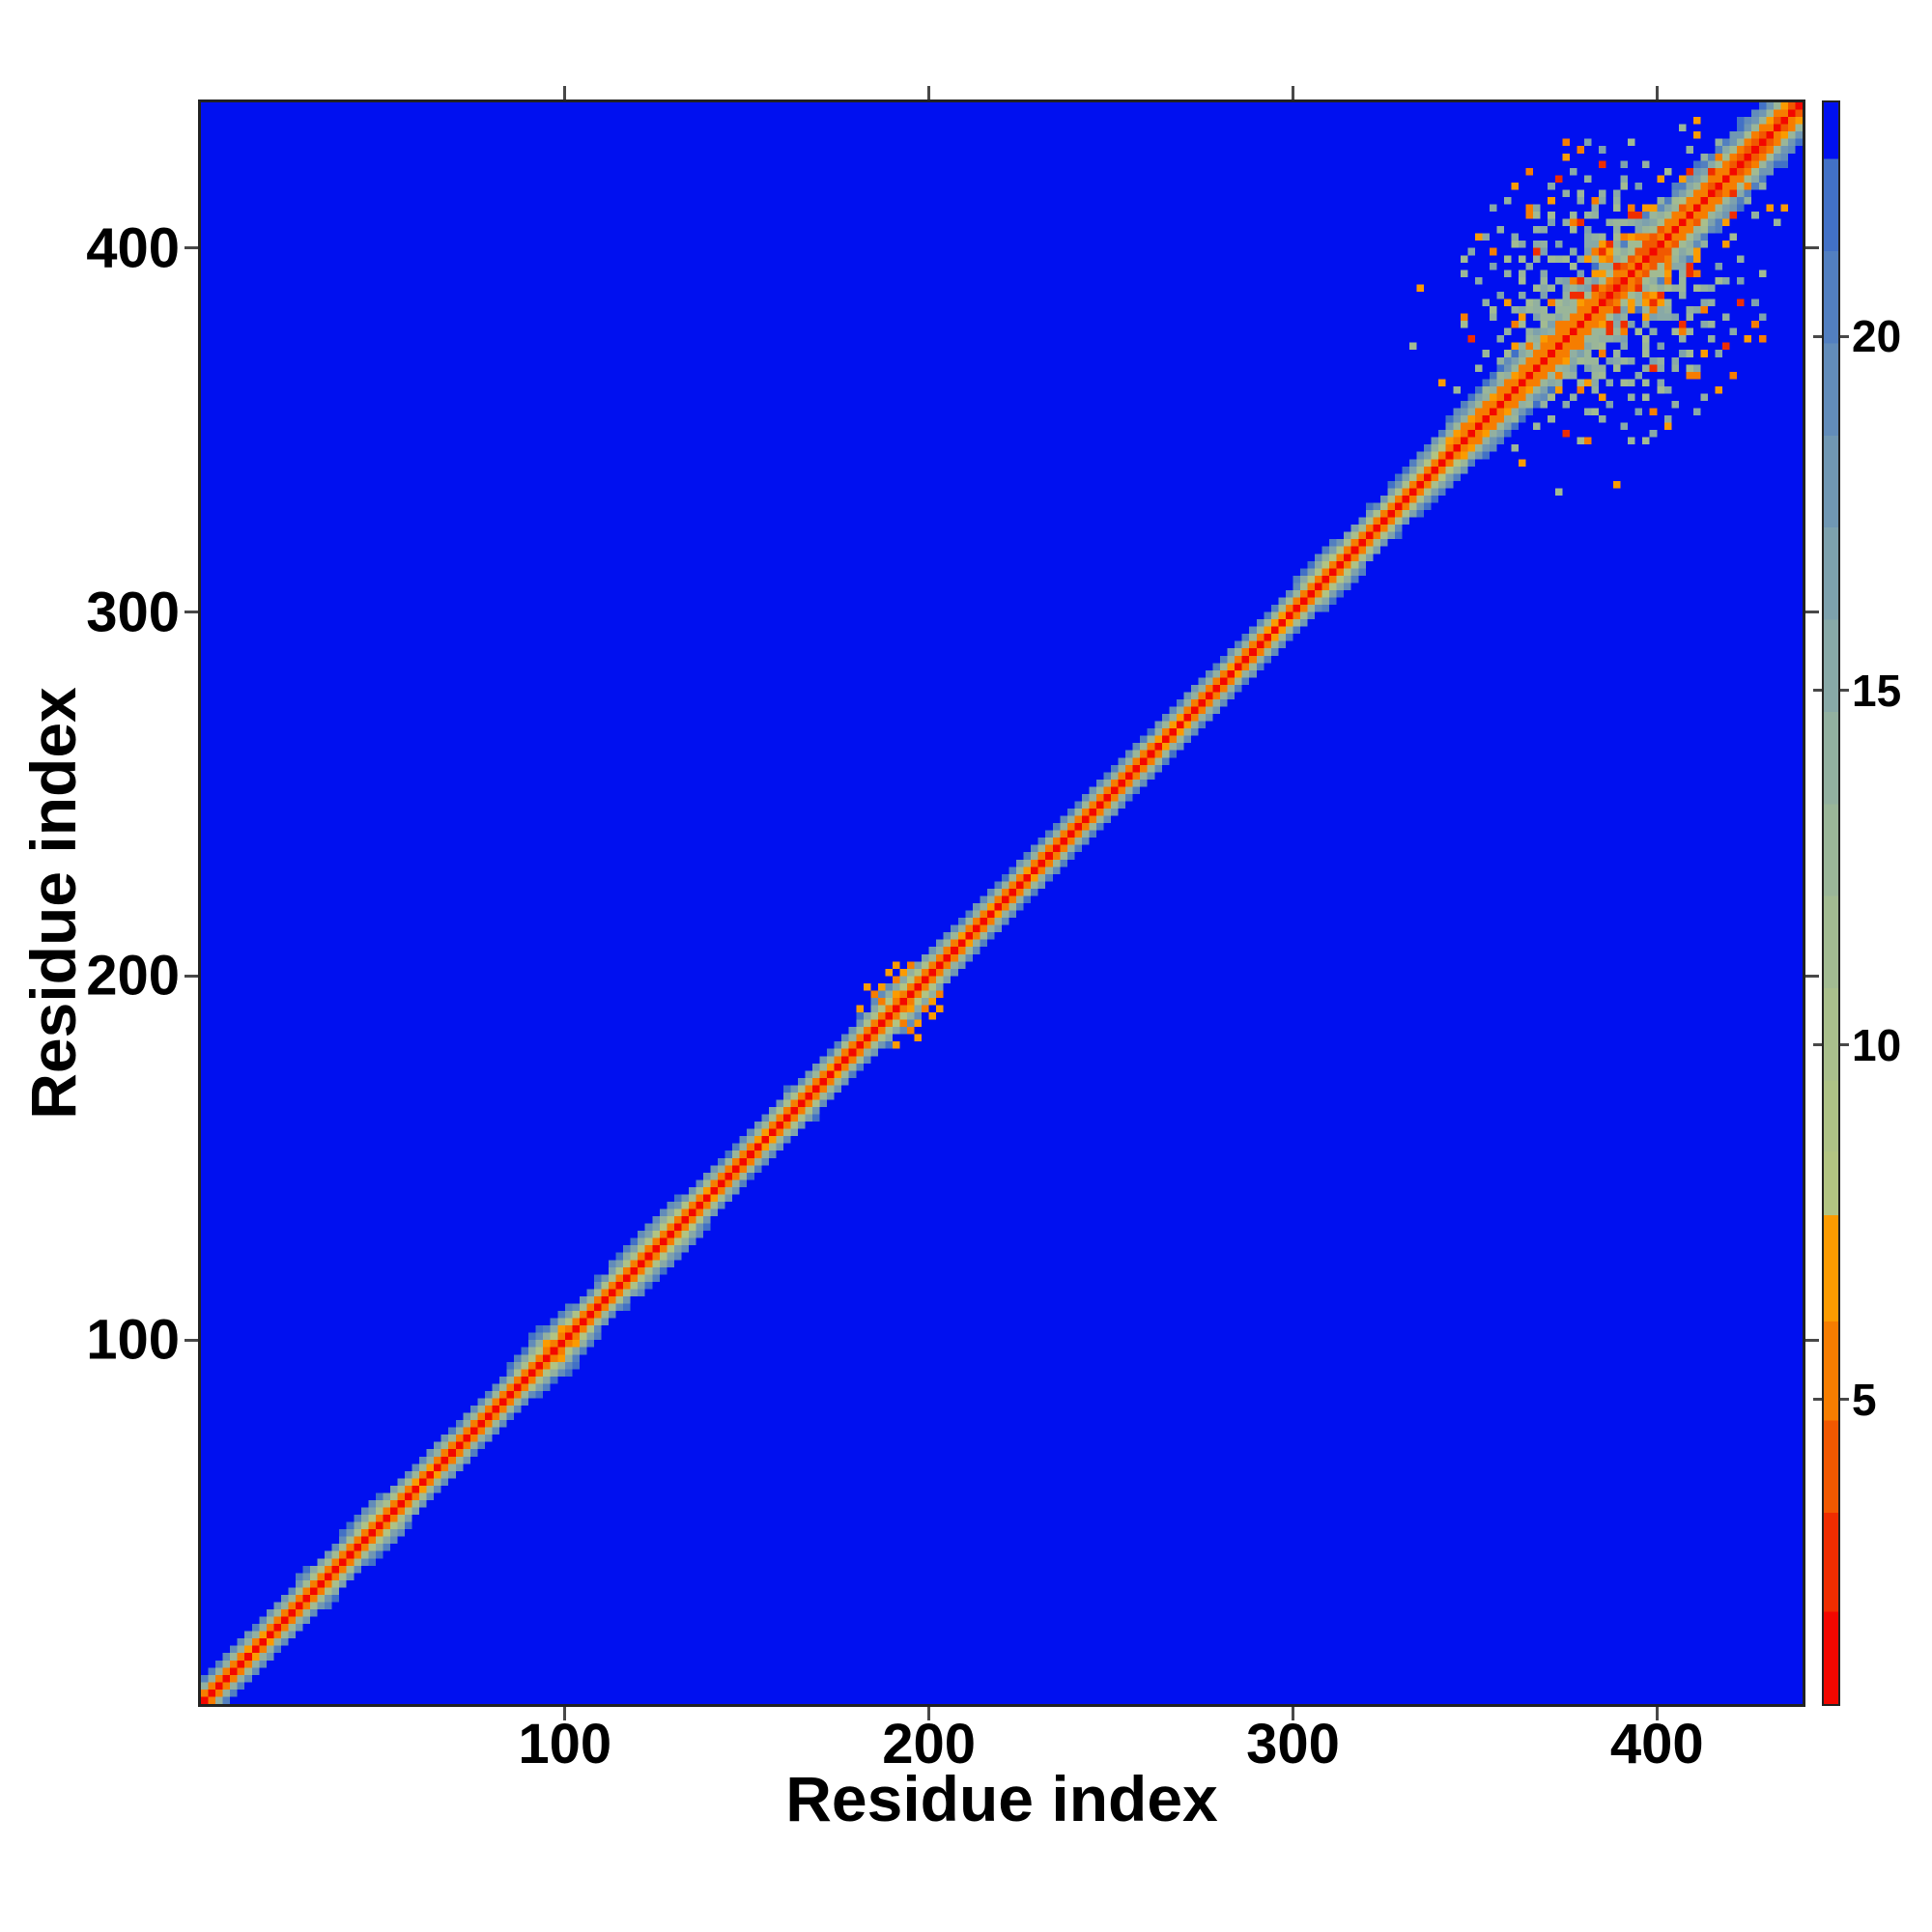 The width and height of the screenshot is (1932, 1932). Describe the element at coordinates (1864, 1399) in the screenshot. I see `colorbar-tick-label: 5` at that location.